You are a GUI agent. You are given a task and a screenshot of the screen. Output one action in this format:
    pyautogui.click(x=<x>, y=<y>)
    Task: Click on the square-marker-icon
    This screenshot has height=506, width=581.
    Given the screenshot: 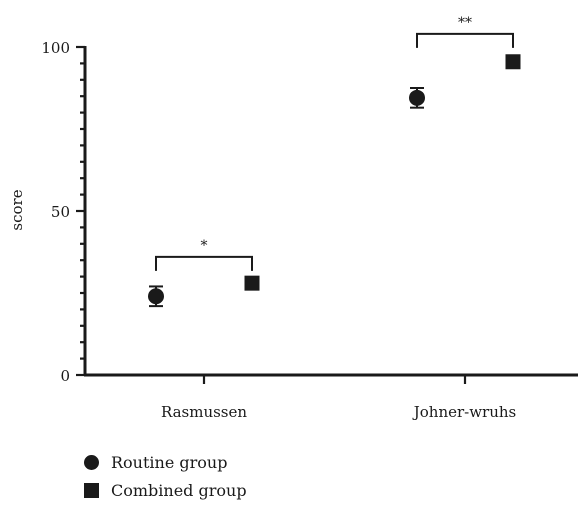 What is the action you would take?
    pyautogui.click(x=91, y=490)
    